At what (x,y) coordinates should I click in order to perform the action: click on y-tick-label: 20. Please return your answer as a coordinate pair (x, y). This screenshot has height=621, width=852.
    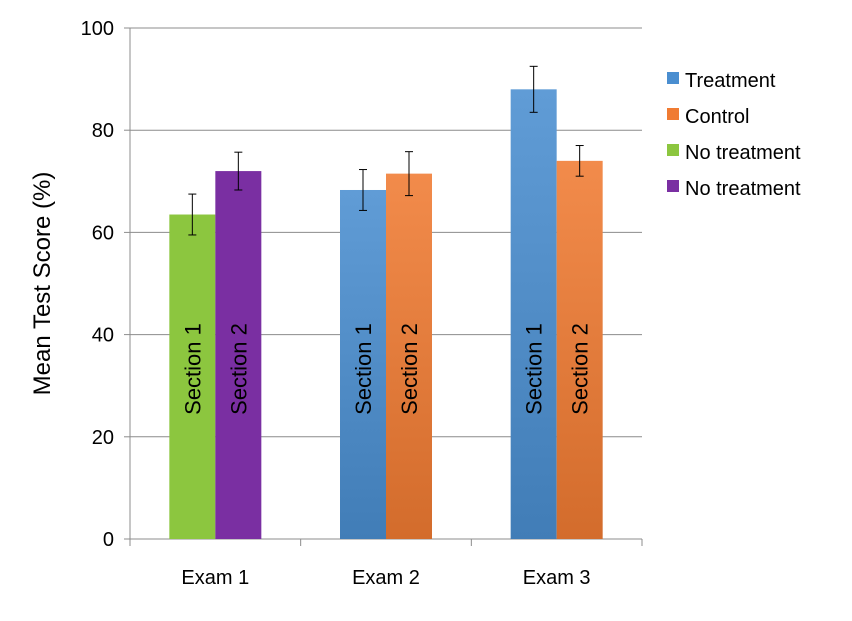
    Looking at the image, I should click on (103, 438).